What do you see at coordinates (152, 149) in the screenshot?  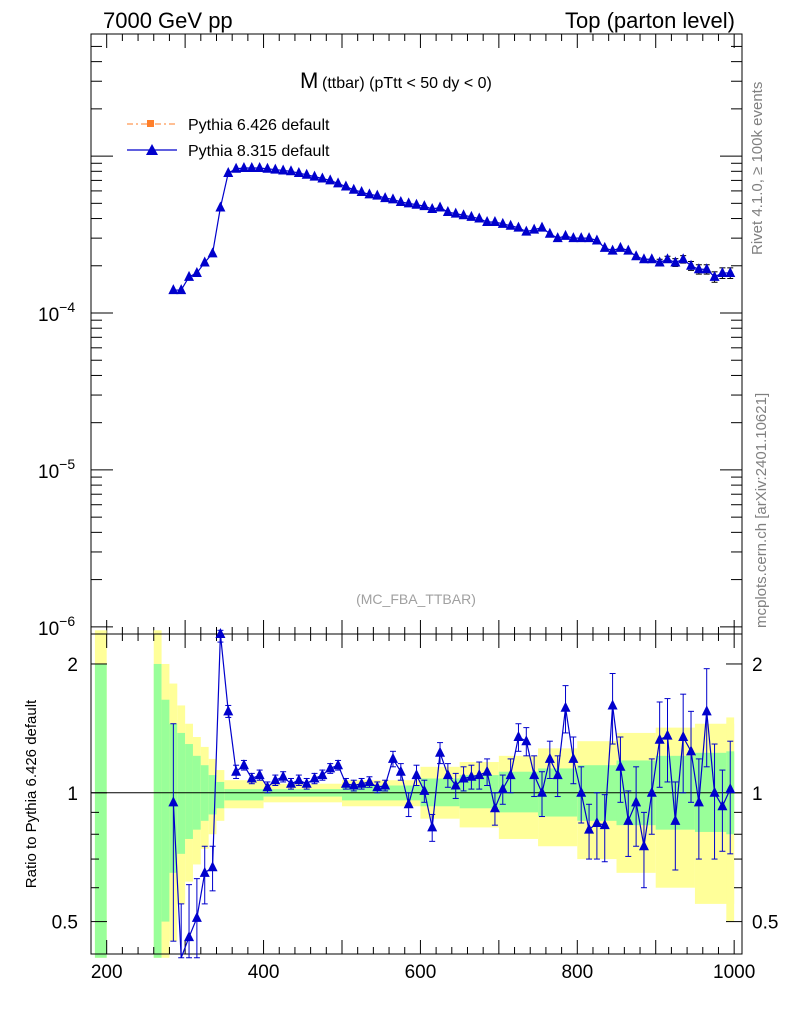 I see `legend-marker-pythia8` at bounding box center [152, 149].